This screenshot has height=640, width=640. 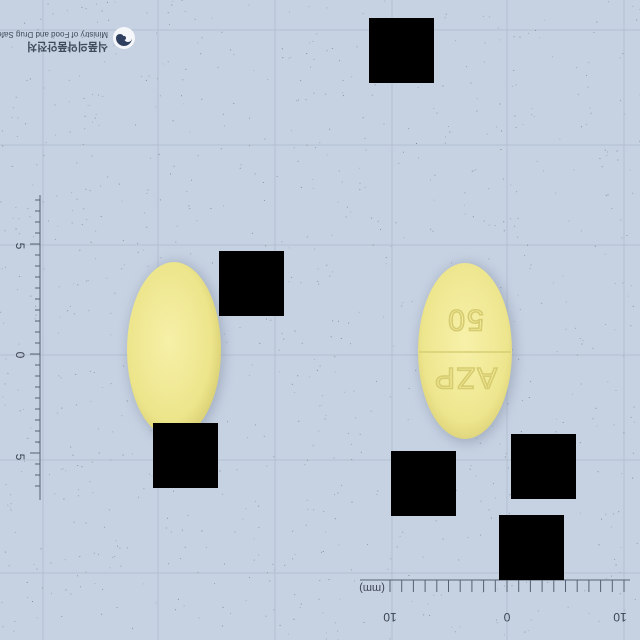 I want to click on redaction-block, so click(x=185, y=455).